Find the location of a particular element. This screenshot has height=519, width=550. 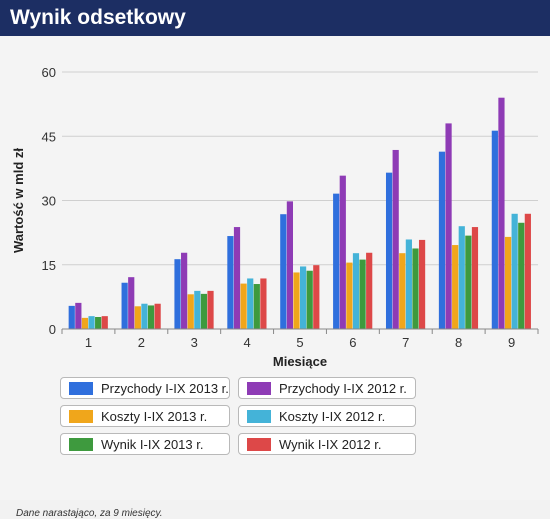

y-tick-label: 0 is located at coordinates (52, 329).